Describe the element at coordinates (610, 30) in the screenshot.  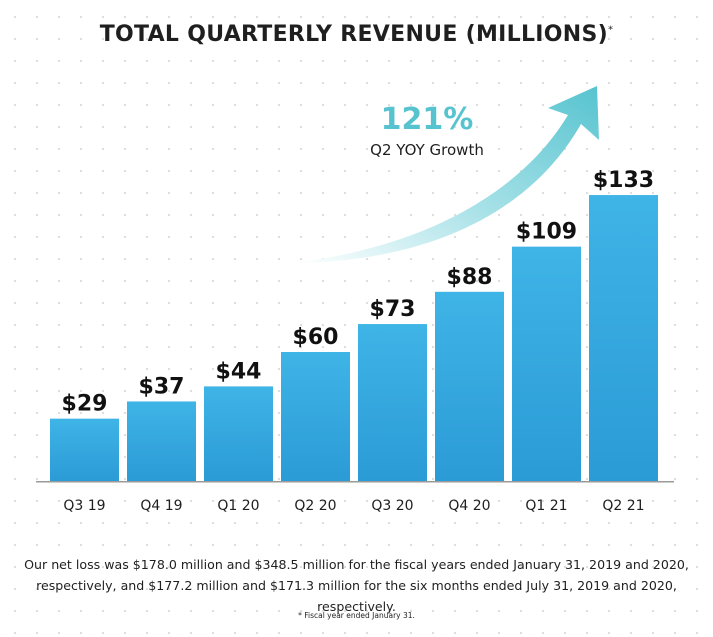
I see `title-footnote-marker: *` at that location.